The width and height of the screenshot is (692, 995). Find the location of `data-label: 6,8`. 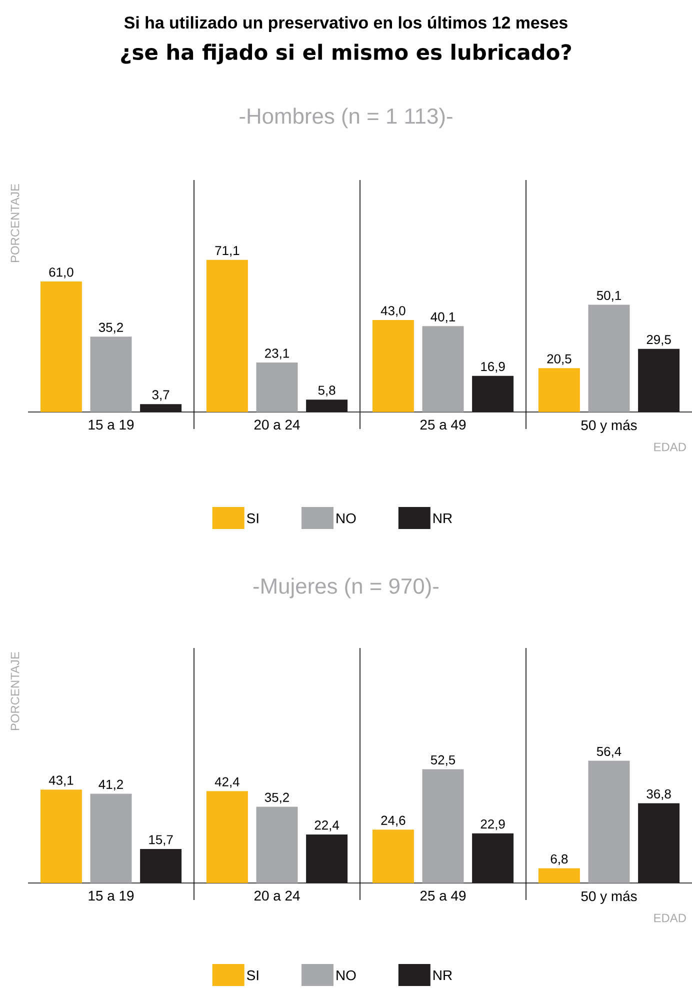

data-label: 6,8 is located at coordinates (559, 860).